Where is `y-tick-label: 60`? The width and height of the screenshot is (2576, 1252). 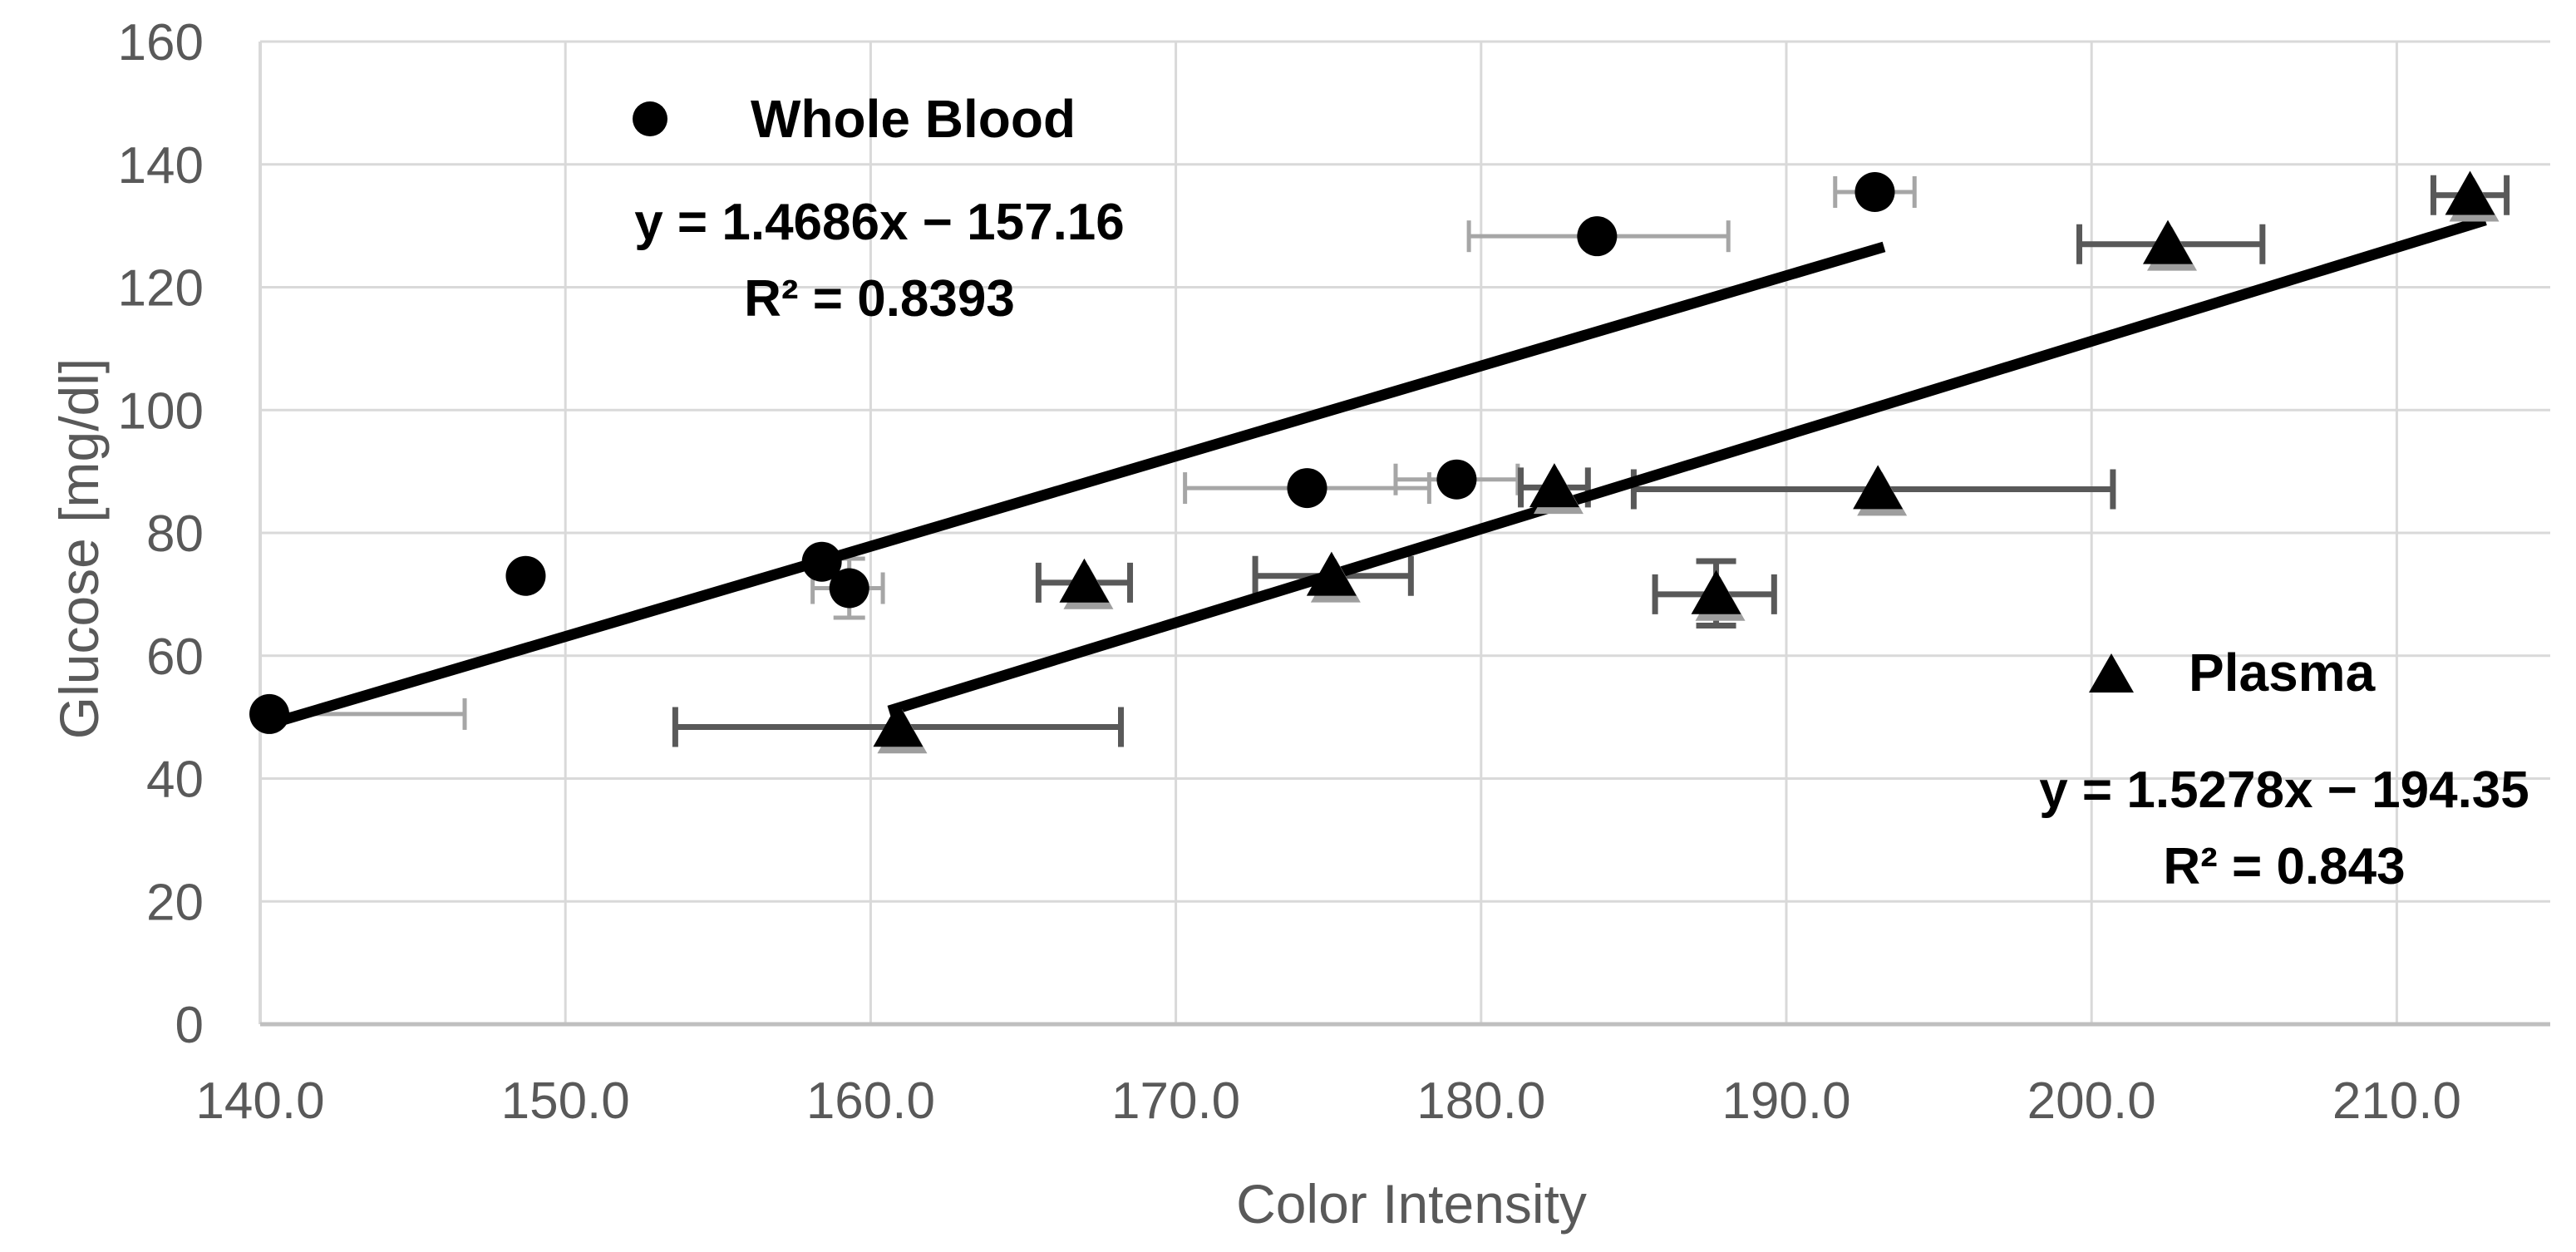
y-tick-label: 60 is located at coordinates (175, 657).